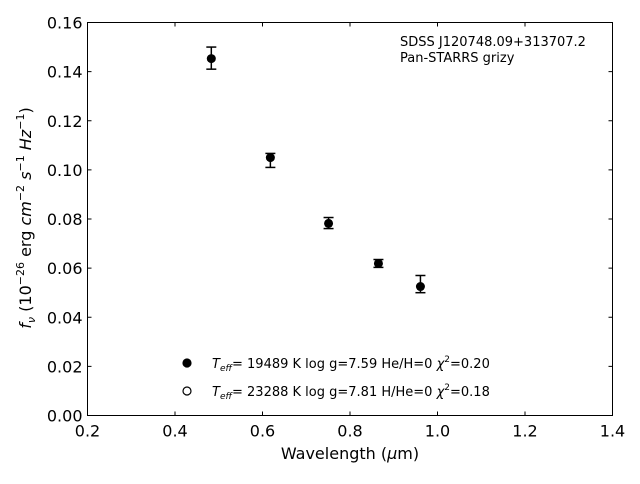 This screenshot has height=484, width=640. I want to click on legend-open-marker, so click(187, 391).